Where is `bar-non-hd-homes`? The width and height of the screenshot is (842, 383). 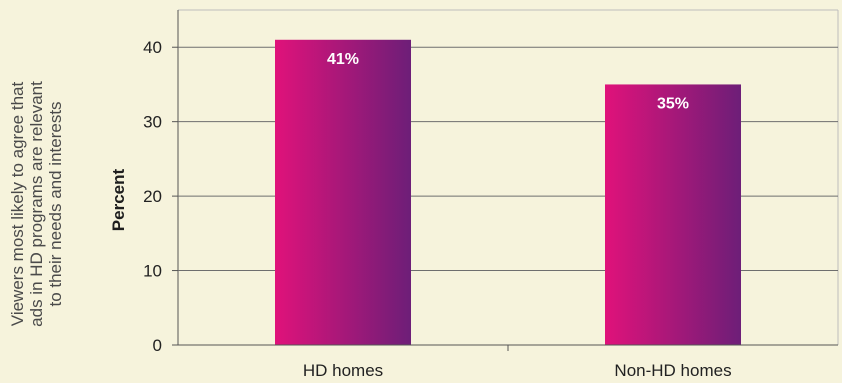 bar-non-hd-homes is located at coordinates (673, 214).